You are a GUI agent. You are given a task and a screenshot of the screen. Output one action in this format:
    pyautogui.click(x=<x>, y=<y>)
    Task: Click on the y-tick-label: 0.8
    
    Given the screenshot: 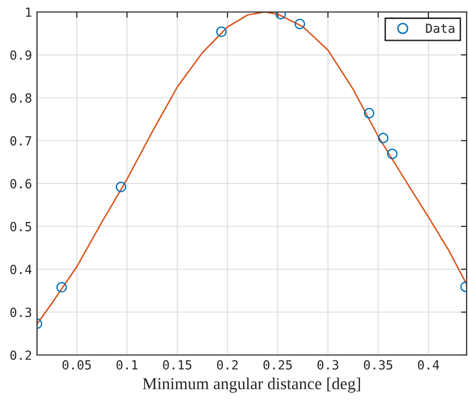 What is the action you would take?
    pyautogui.click(x=21, y=98)
    